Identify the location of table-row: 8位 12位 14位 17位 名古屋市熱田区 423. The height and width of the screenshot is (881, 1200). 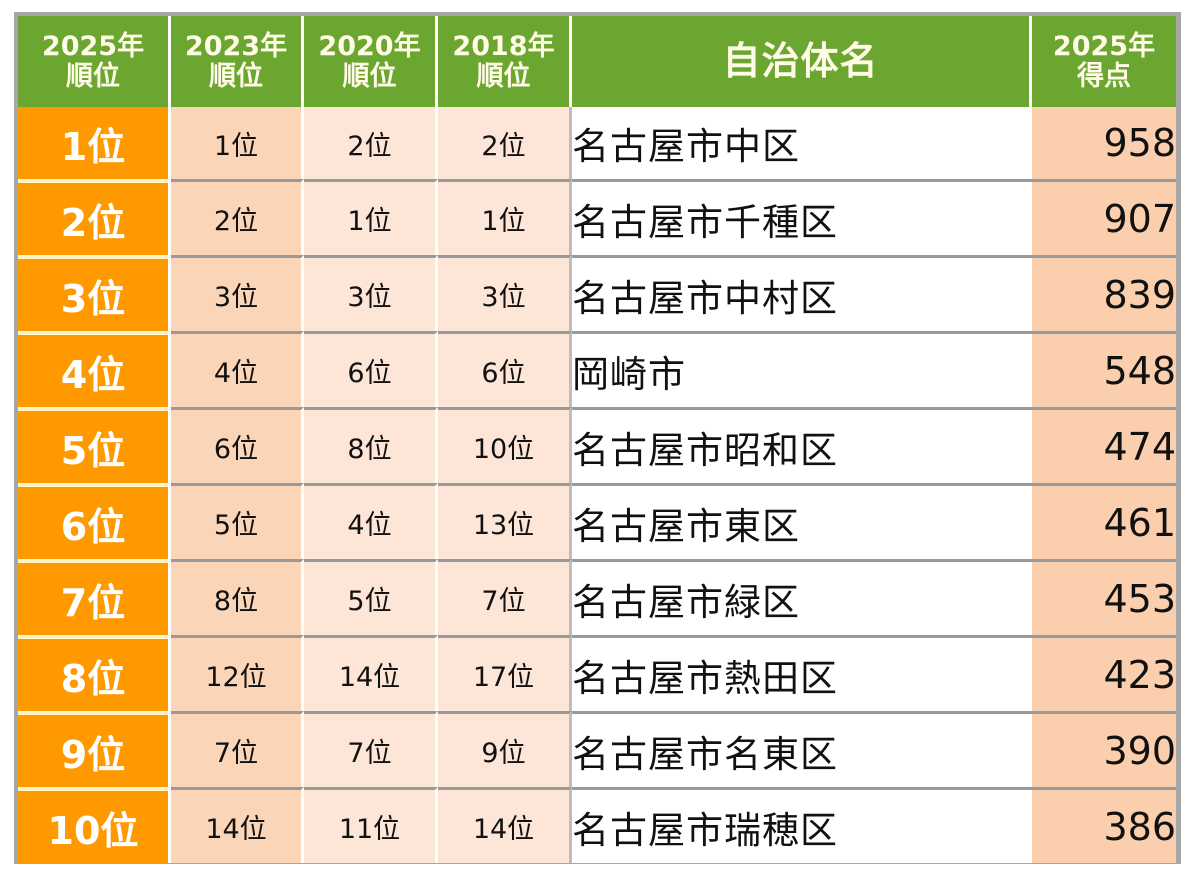
(597, 673).